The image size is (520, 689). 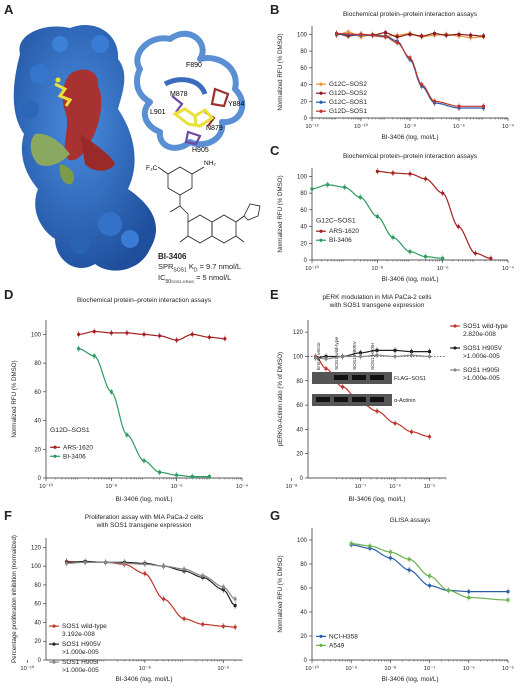 What do you see at coordinates (74, 456) in the screenshot?
I see `legend-label: BI-3406` at bounding box center [74, 456].